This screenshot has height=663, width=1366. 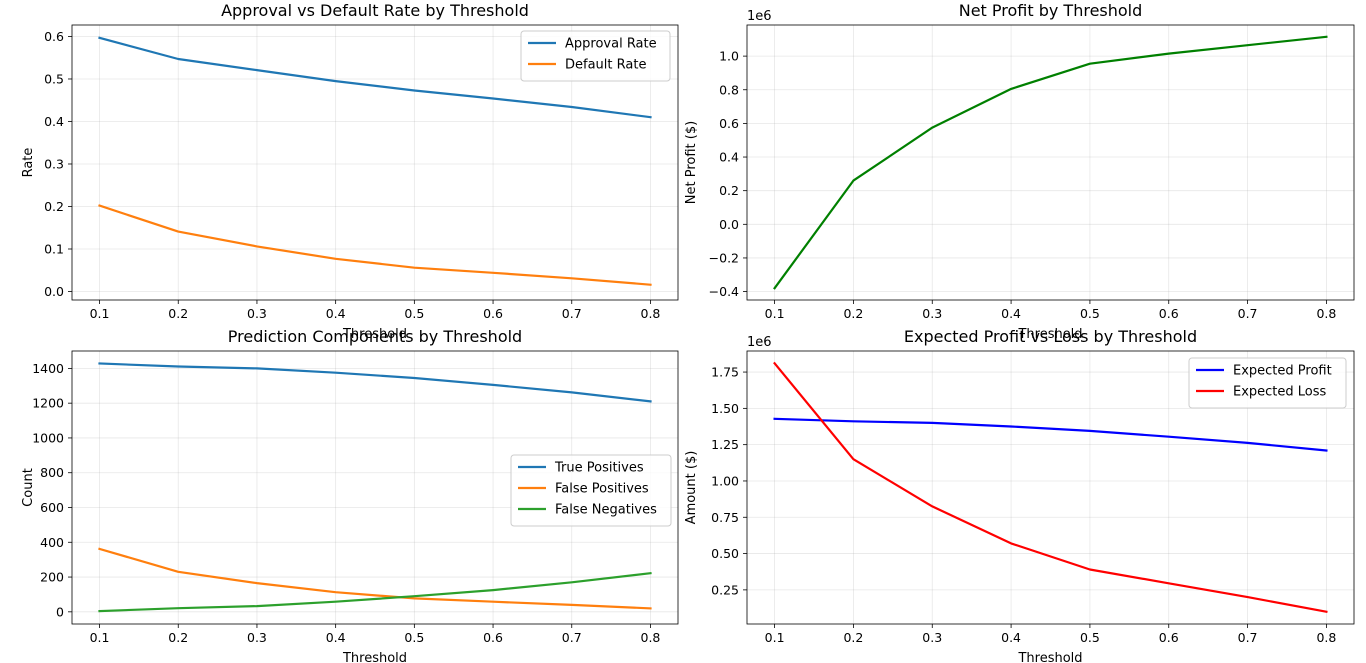 What do you see at coordinates (725, 480) in the screenshot?
I see `y-tick-label: 1.00` at bounding box center [725, 480].